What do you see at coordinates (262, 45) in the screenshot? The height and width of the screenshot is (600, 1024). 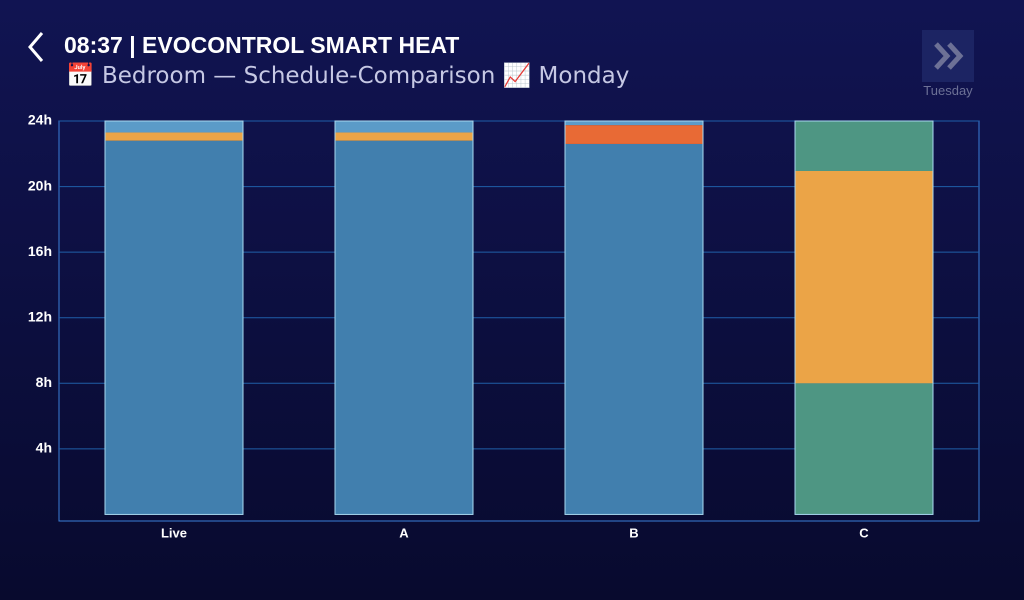 I see `title: 08:37 | EVOCONTROL SMART HEAT` at bounding box center [262, 45].